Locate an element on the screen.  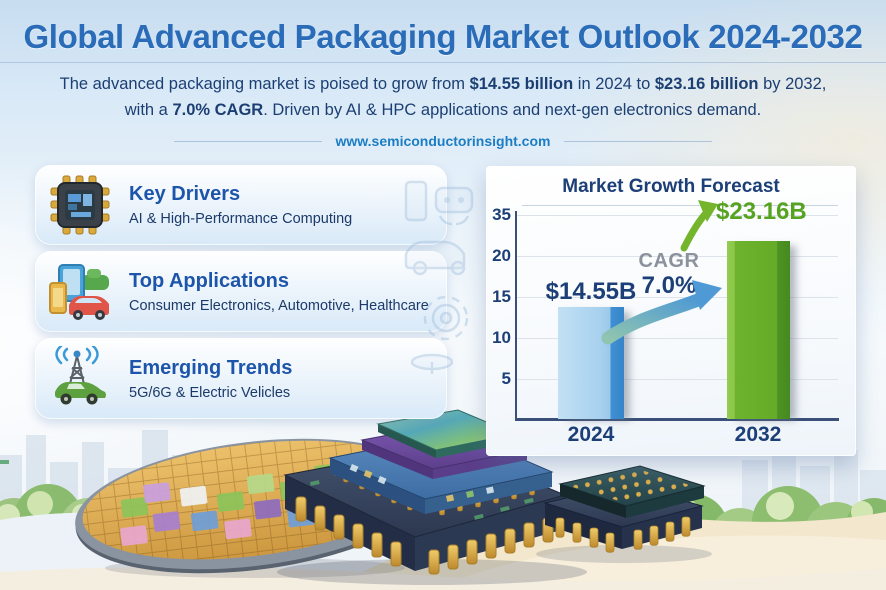
card-title: Emerging Trends is located at coordinates (211, 367).